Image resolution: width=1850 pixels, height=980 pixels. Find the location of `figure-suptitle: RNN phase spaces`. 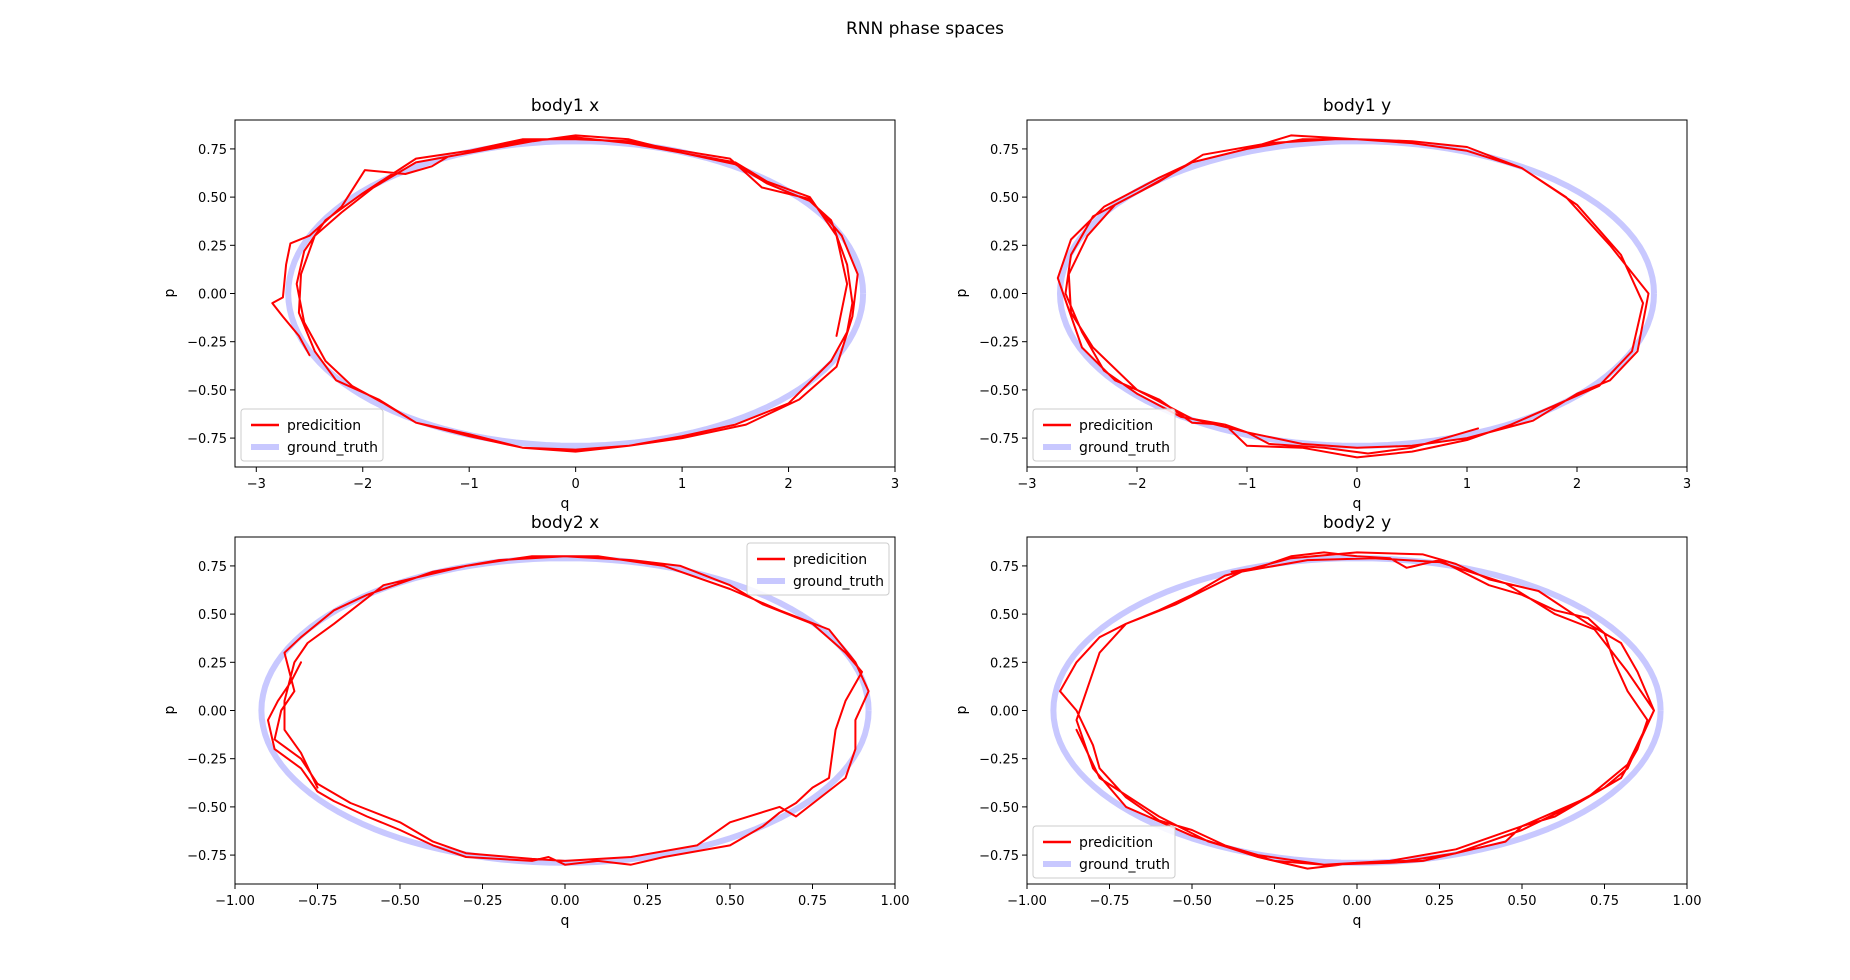

figure-suptitle: RNN phase spaces is located at coordinates (925, 29).